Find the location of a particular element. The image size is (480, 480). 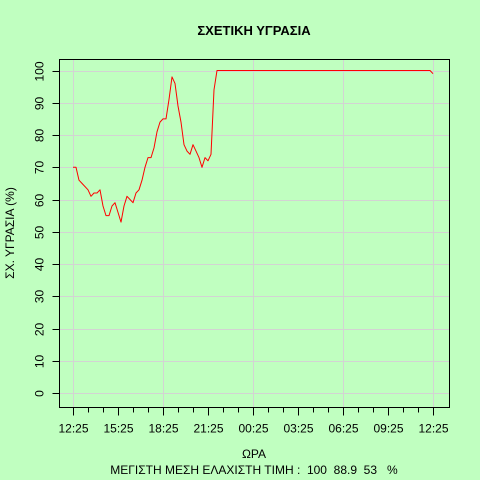

y-tick-label: 60 is located at coordinates (40, 201).